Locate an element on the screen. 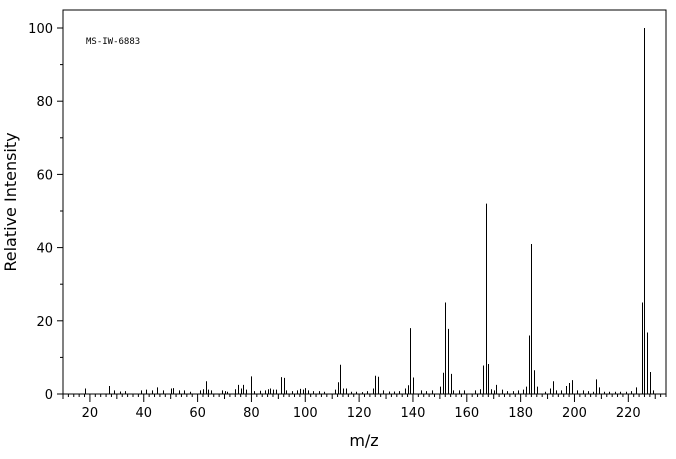 Image resolution: width=676 pixels, height=459 pixels. y-axis-ticks: 0 20 40 60 80 100 is located at coordinates (45, 212).